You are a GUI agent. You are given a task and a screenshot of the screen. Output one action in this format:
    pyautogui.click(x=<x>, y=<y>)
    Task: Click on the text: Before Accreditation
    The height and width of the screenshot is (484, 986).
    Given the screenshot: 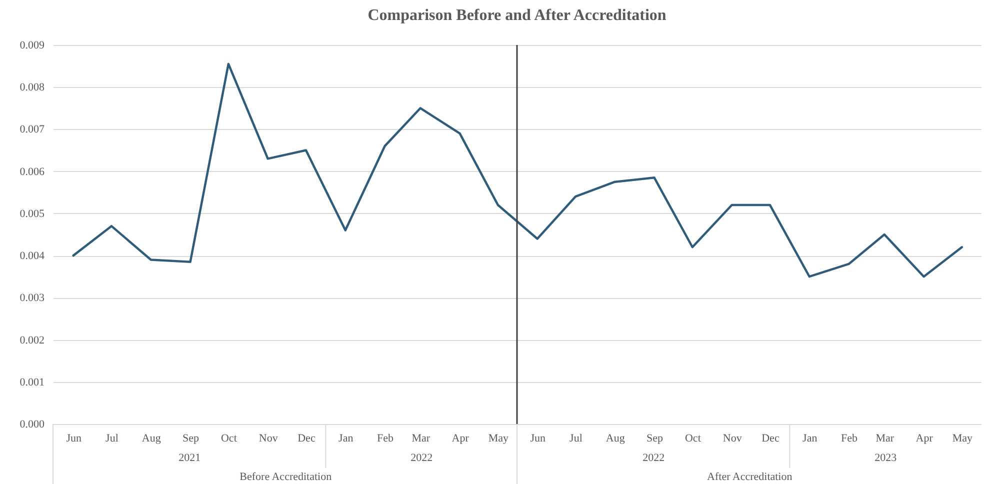 What is the action you would take?
    pyautogui.click(x=286, y=477)
    